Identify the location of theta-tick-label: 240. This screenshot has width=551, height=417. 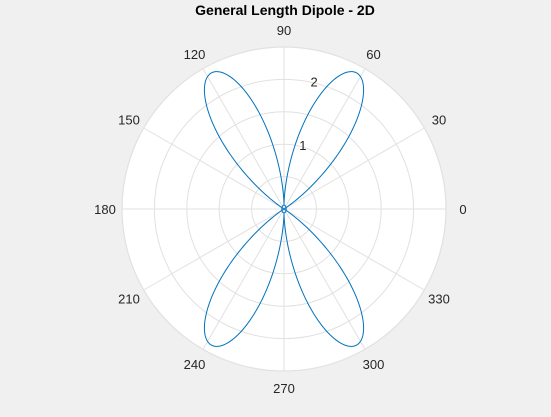
(195, 364).